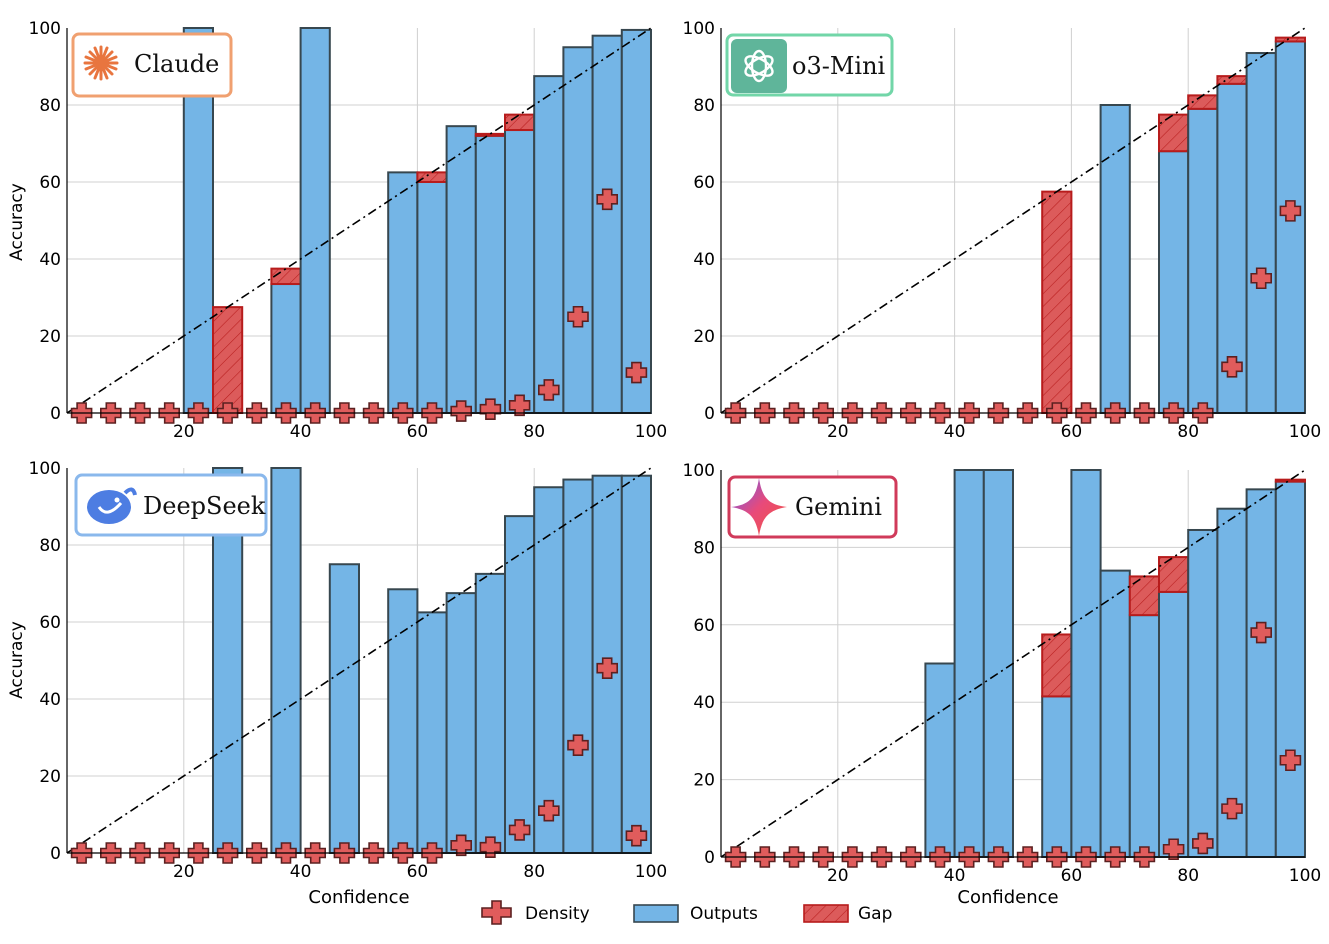 Image resolution: width=1329 pixels, height=944 pixels. What do you see at coordinates (656, 913) in the screenshot?
I see `legend-outputs-swatch` at bounding box center [656, 913].